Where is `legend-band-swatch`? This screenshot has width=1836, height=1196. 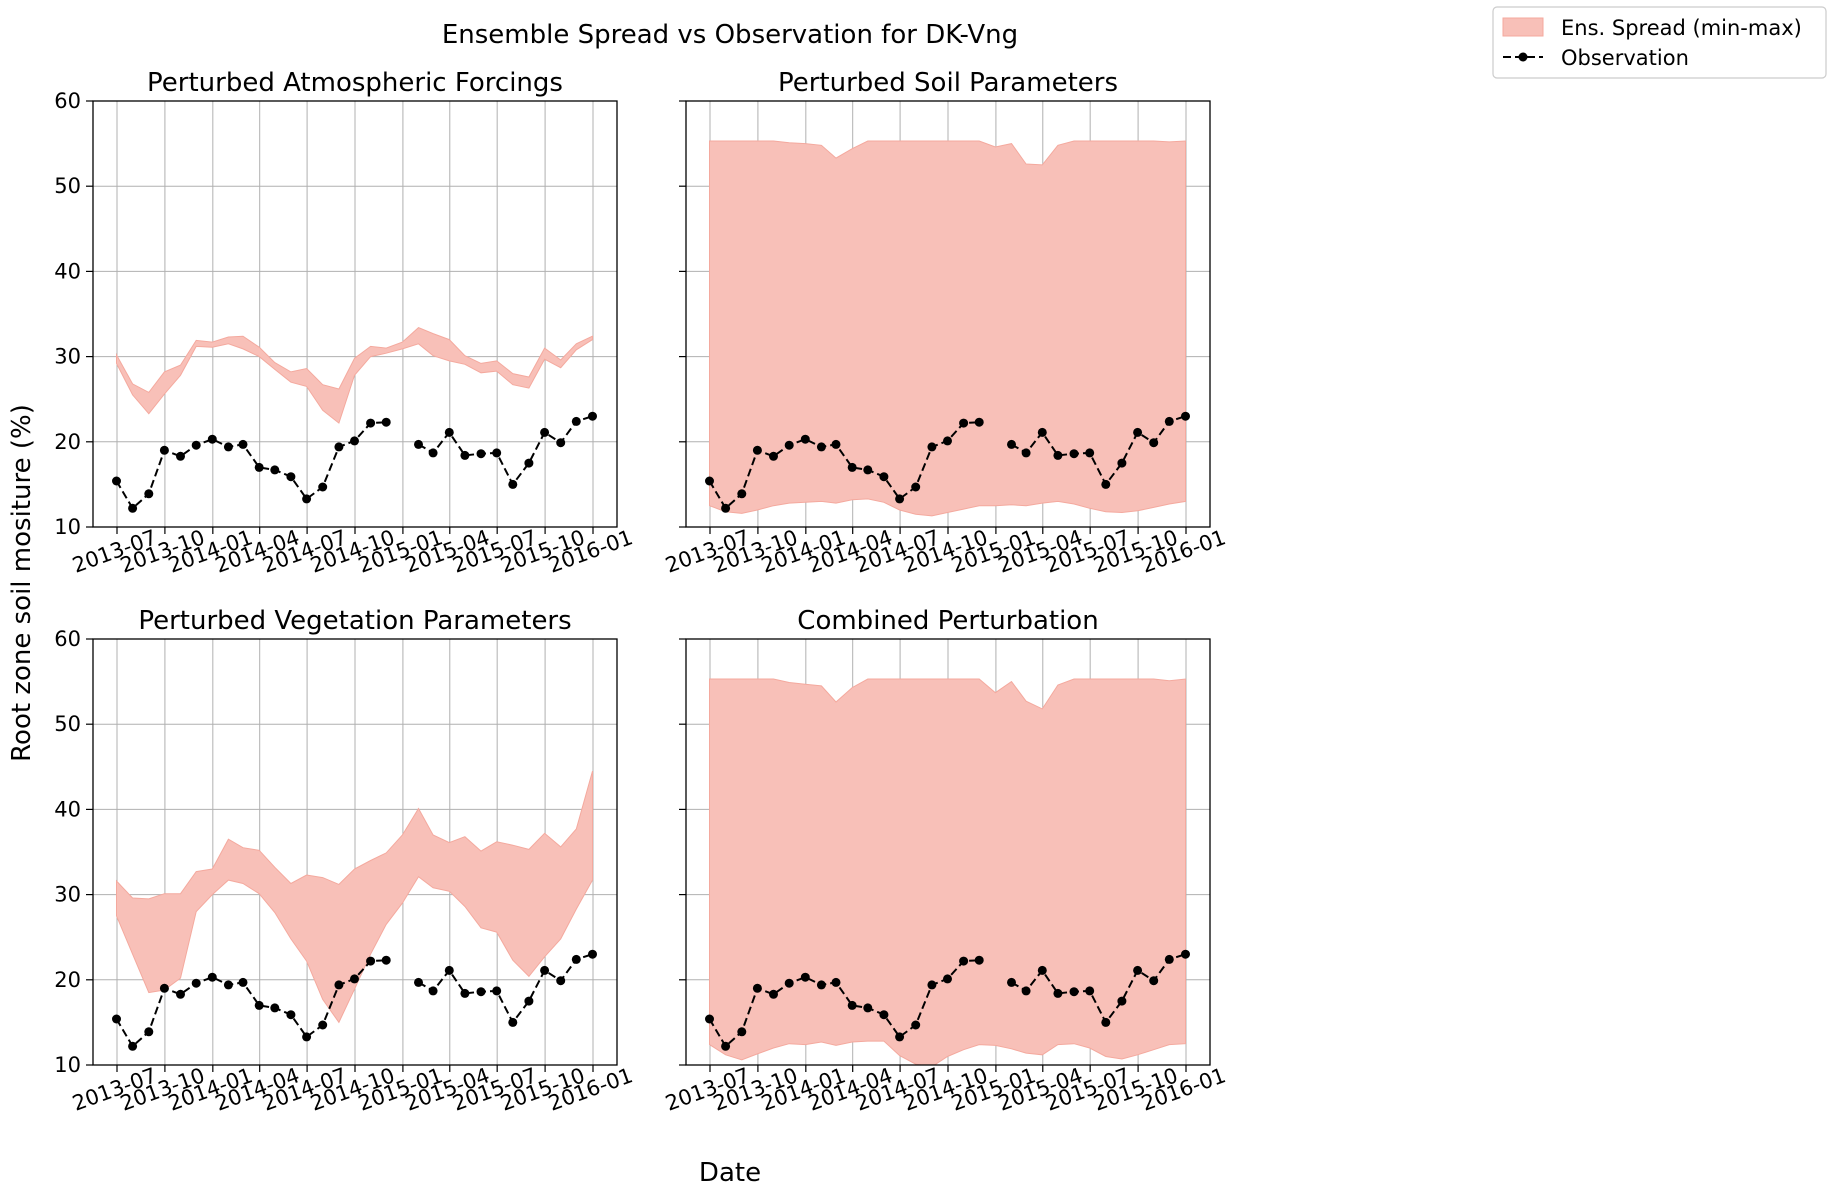 legend-band-swatch is located at coordinates (1523, 27).